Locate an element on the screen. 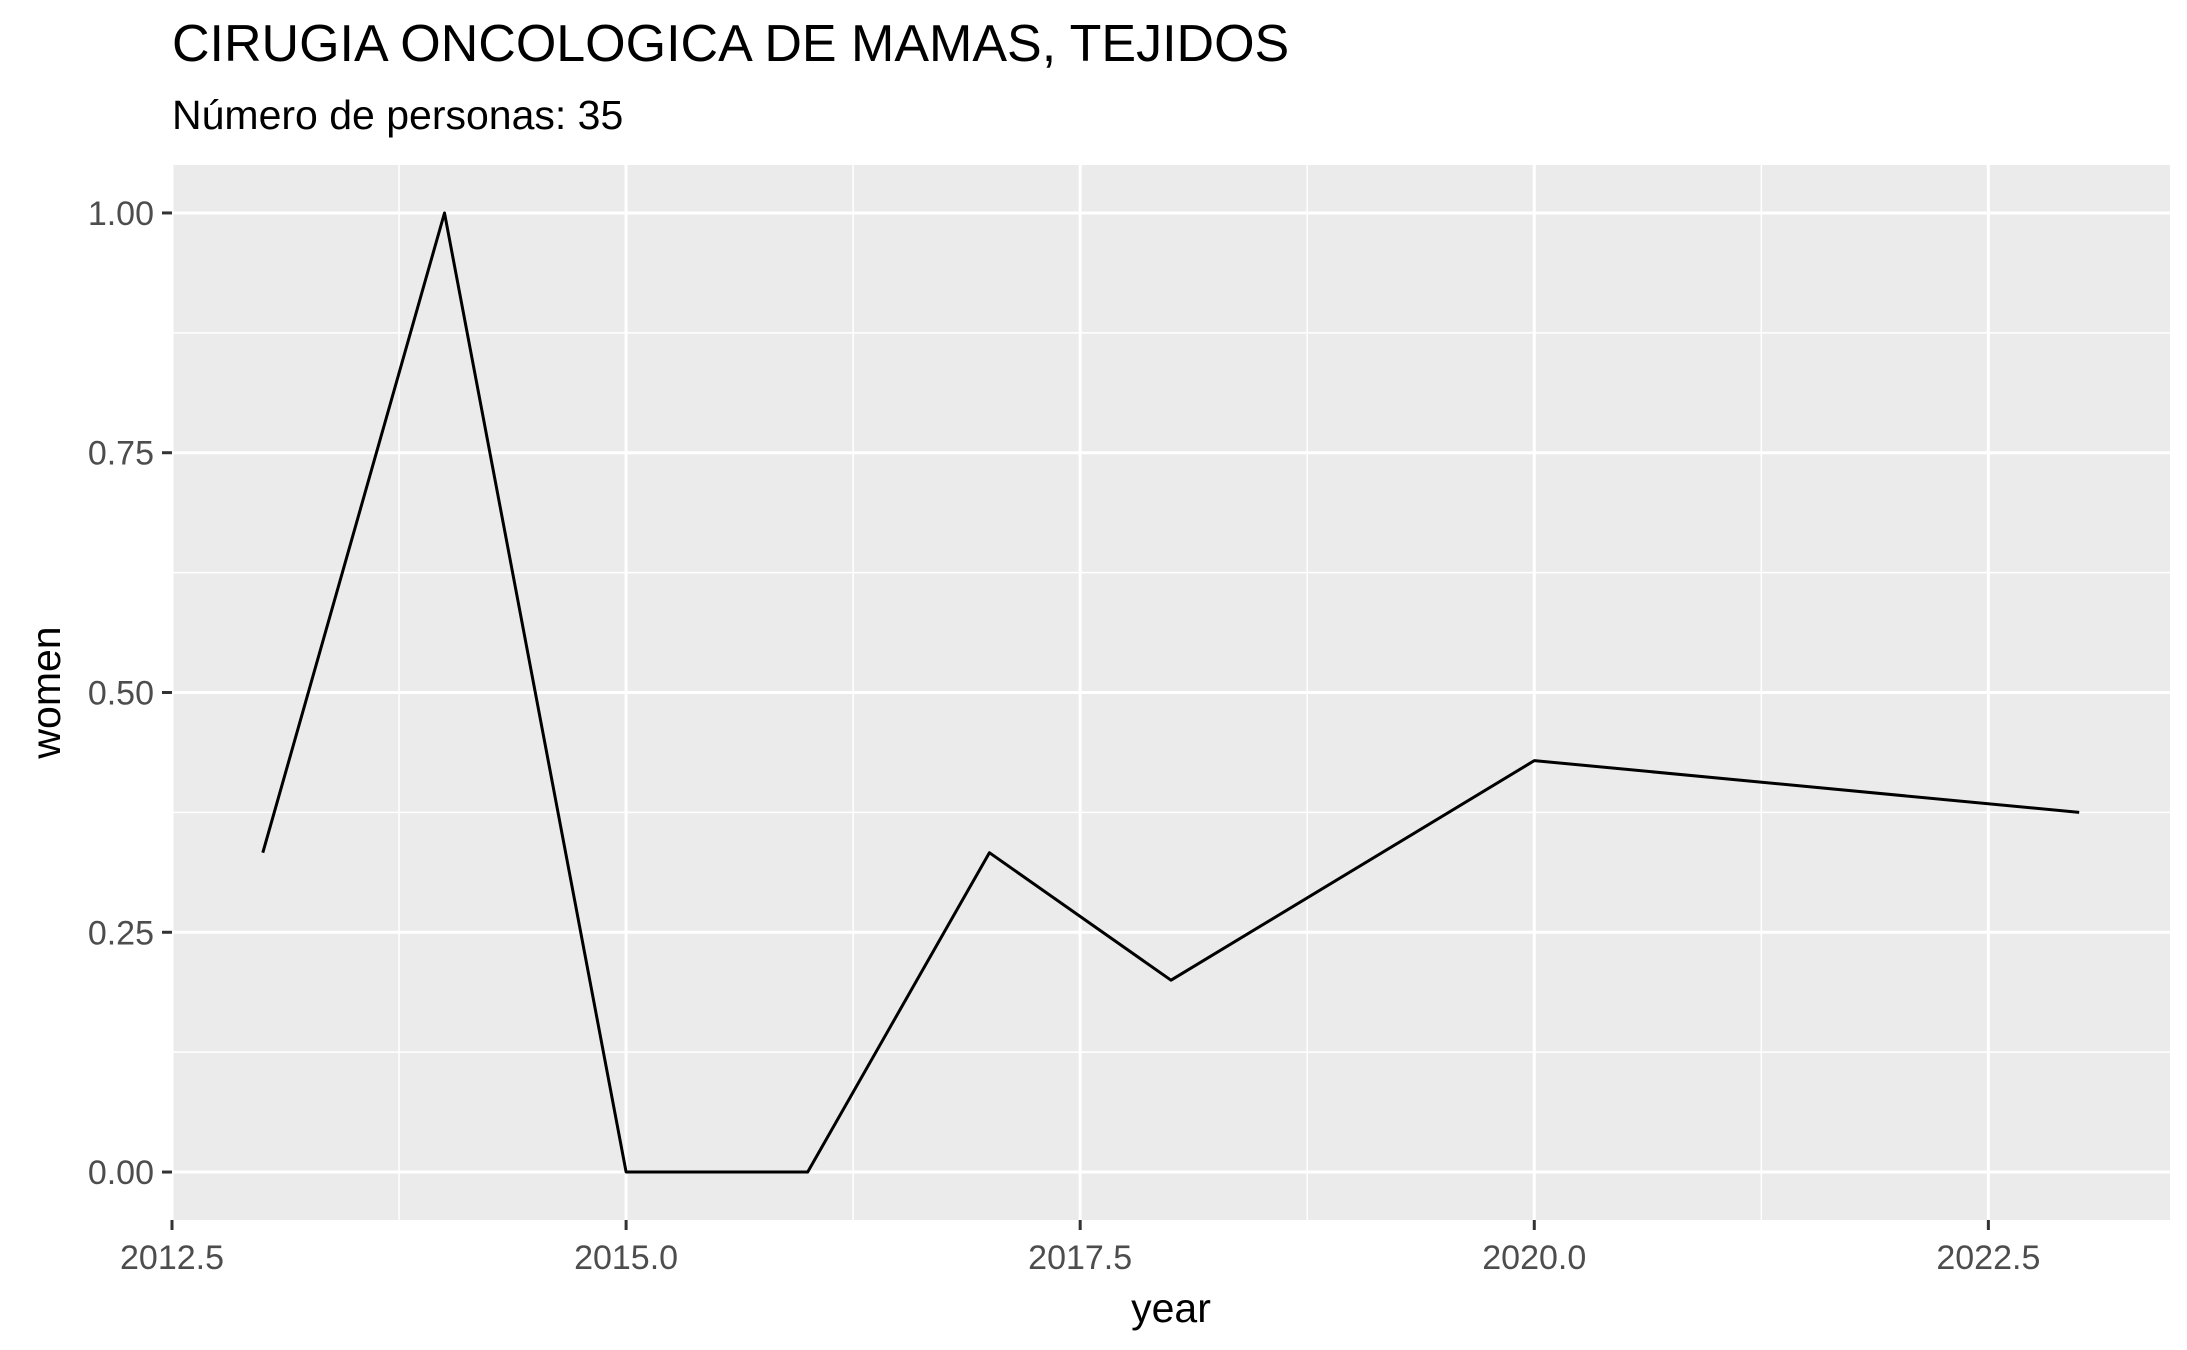 Image resolution: width=2187 pixels, height=1350 pixels. x-axis-title: year is located at coordinates (1171, 1308).